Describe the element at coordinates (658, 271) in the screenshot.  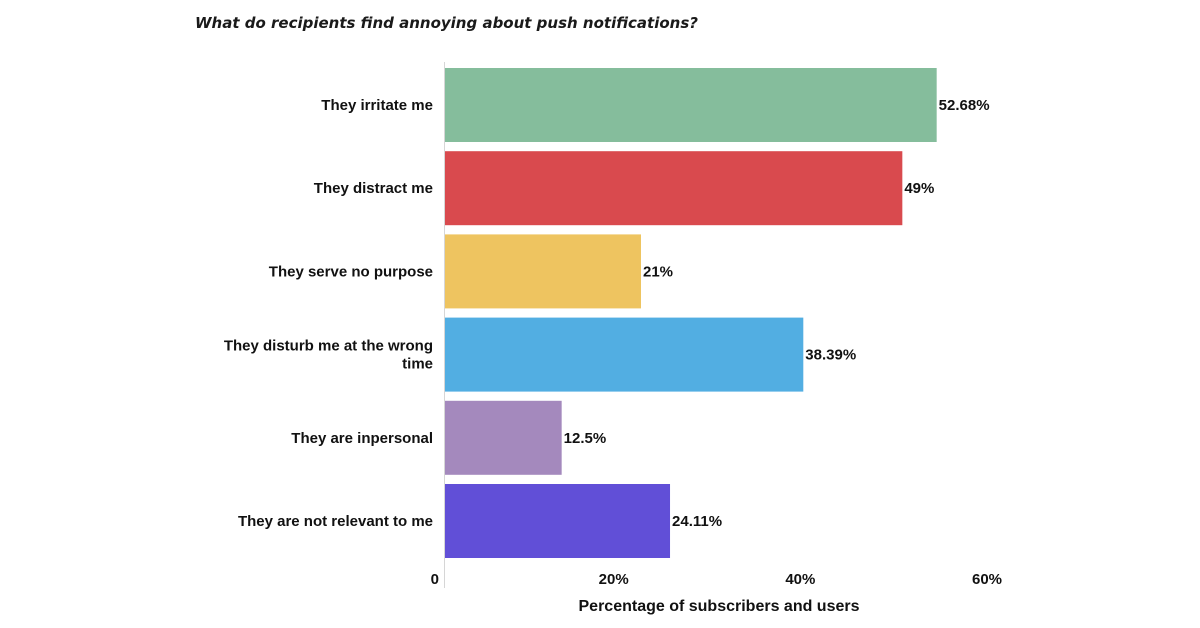
I see `value-label-3: 21%` at that location.